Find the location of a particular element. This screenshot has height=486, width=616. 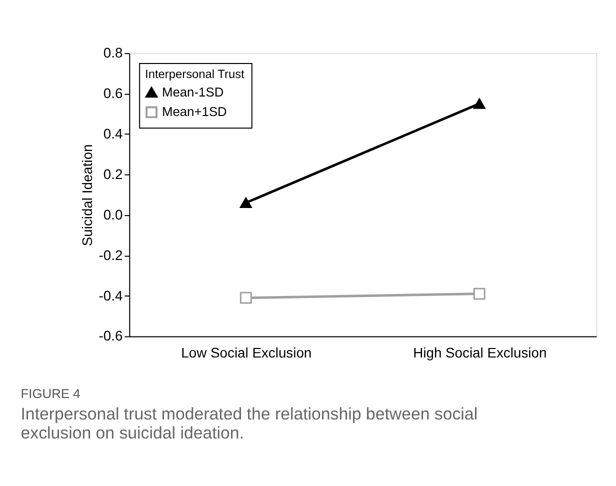

legend-label: Mean+1SD is located at coordinates (194, 112).